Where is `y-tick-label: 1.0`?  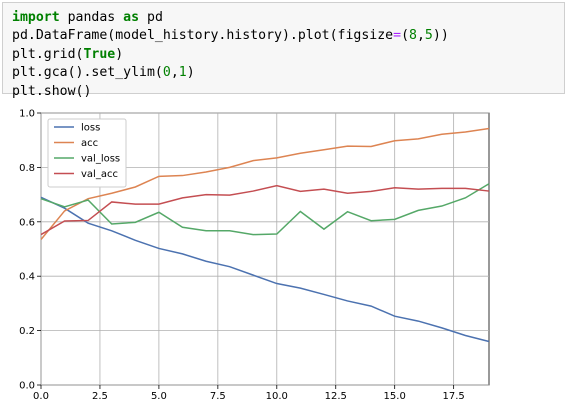
y-tick-label: 1.0 is located at coordinates (27, 114).